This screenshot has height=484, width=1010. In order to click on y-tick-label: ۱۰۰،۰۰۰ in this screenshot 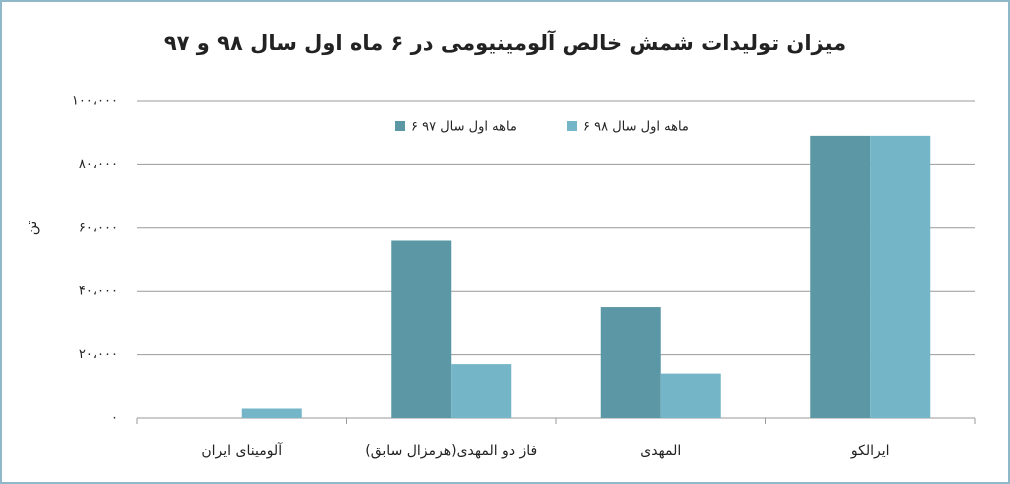, I will do `click(95, 101)`.